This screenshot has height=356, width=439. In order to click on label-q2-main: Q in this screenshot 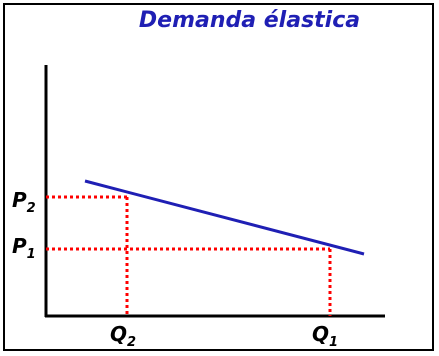, I will do `click(118, 334)`.